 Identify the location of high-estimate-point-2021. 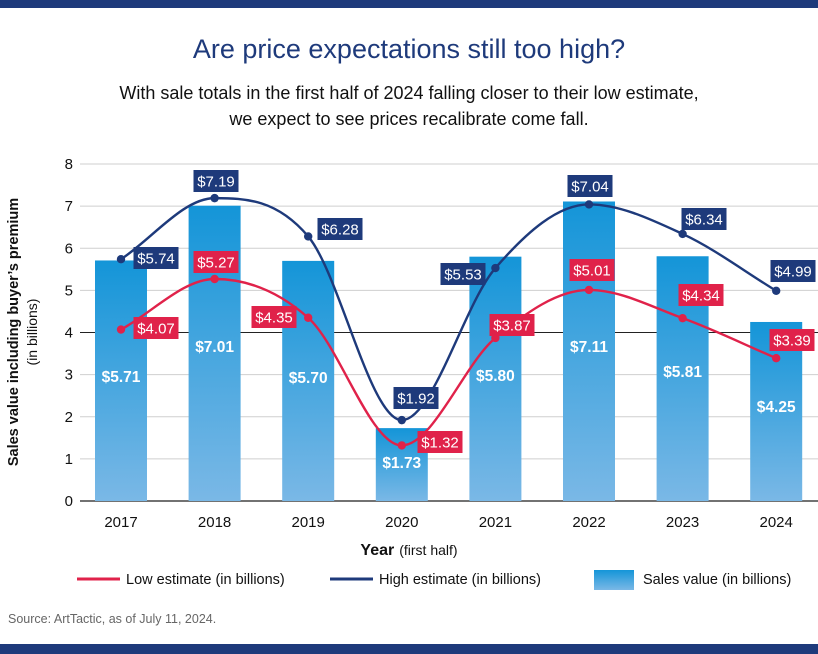
(495, 268).